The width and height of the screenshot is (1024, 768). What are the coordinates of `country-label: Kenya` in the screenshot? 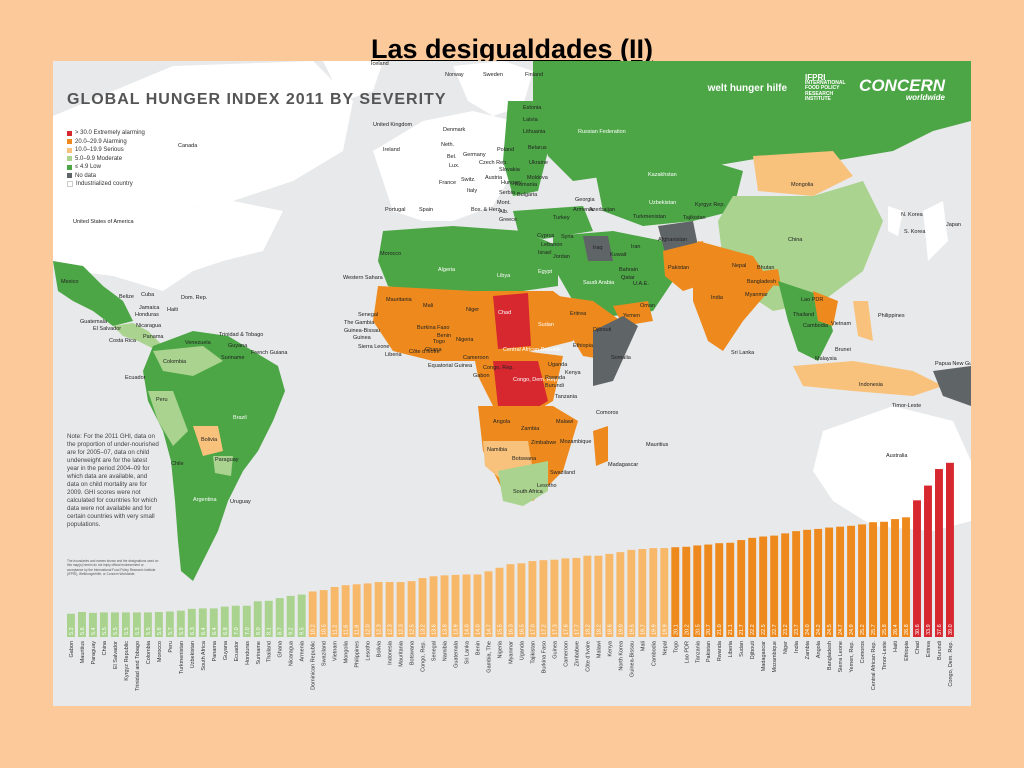 It's located at (573, 373).